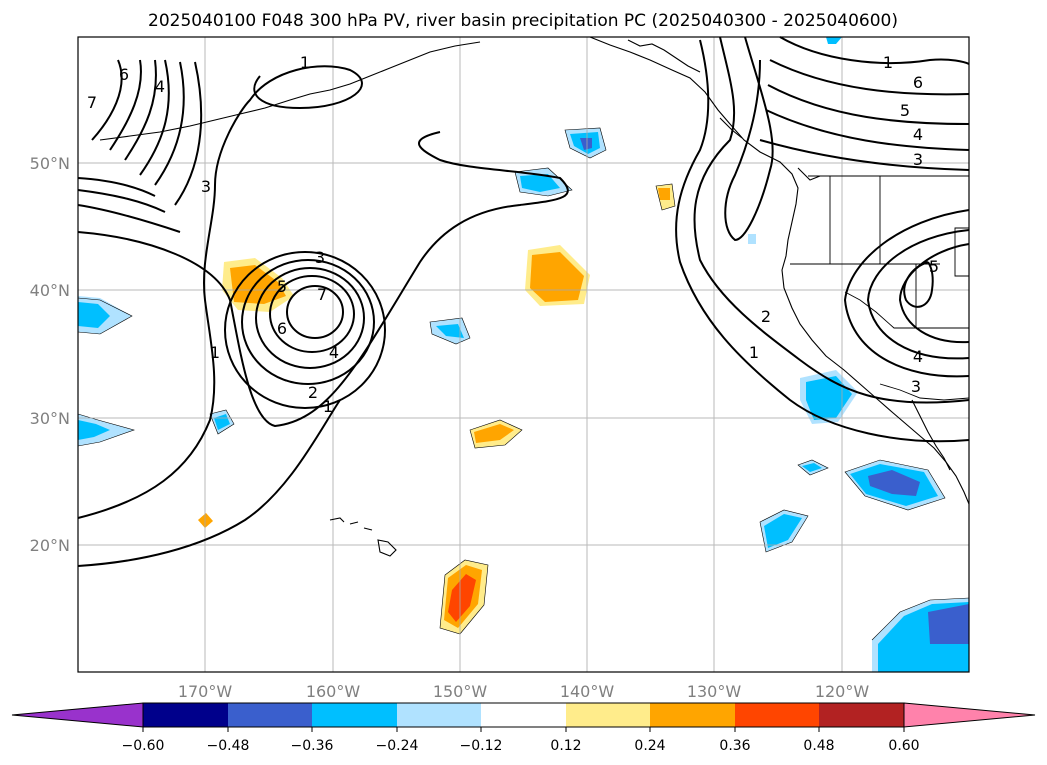 This screenshot has width=1047, height=765. What do you see at coordinates (143, 746) in the screenshot?
I see `colorbar-tick-label: −0.60` at bounding box center [143, 746].